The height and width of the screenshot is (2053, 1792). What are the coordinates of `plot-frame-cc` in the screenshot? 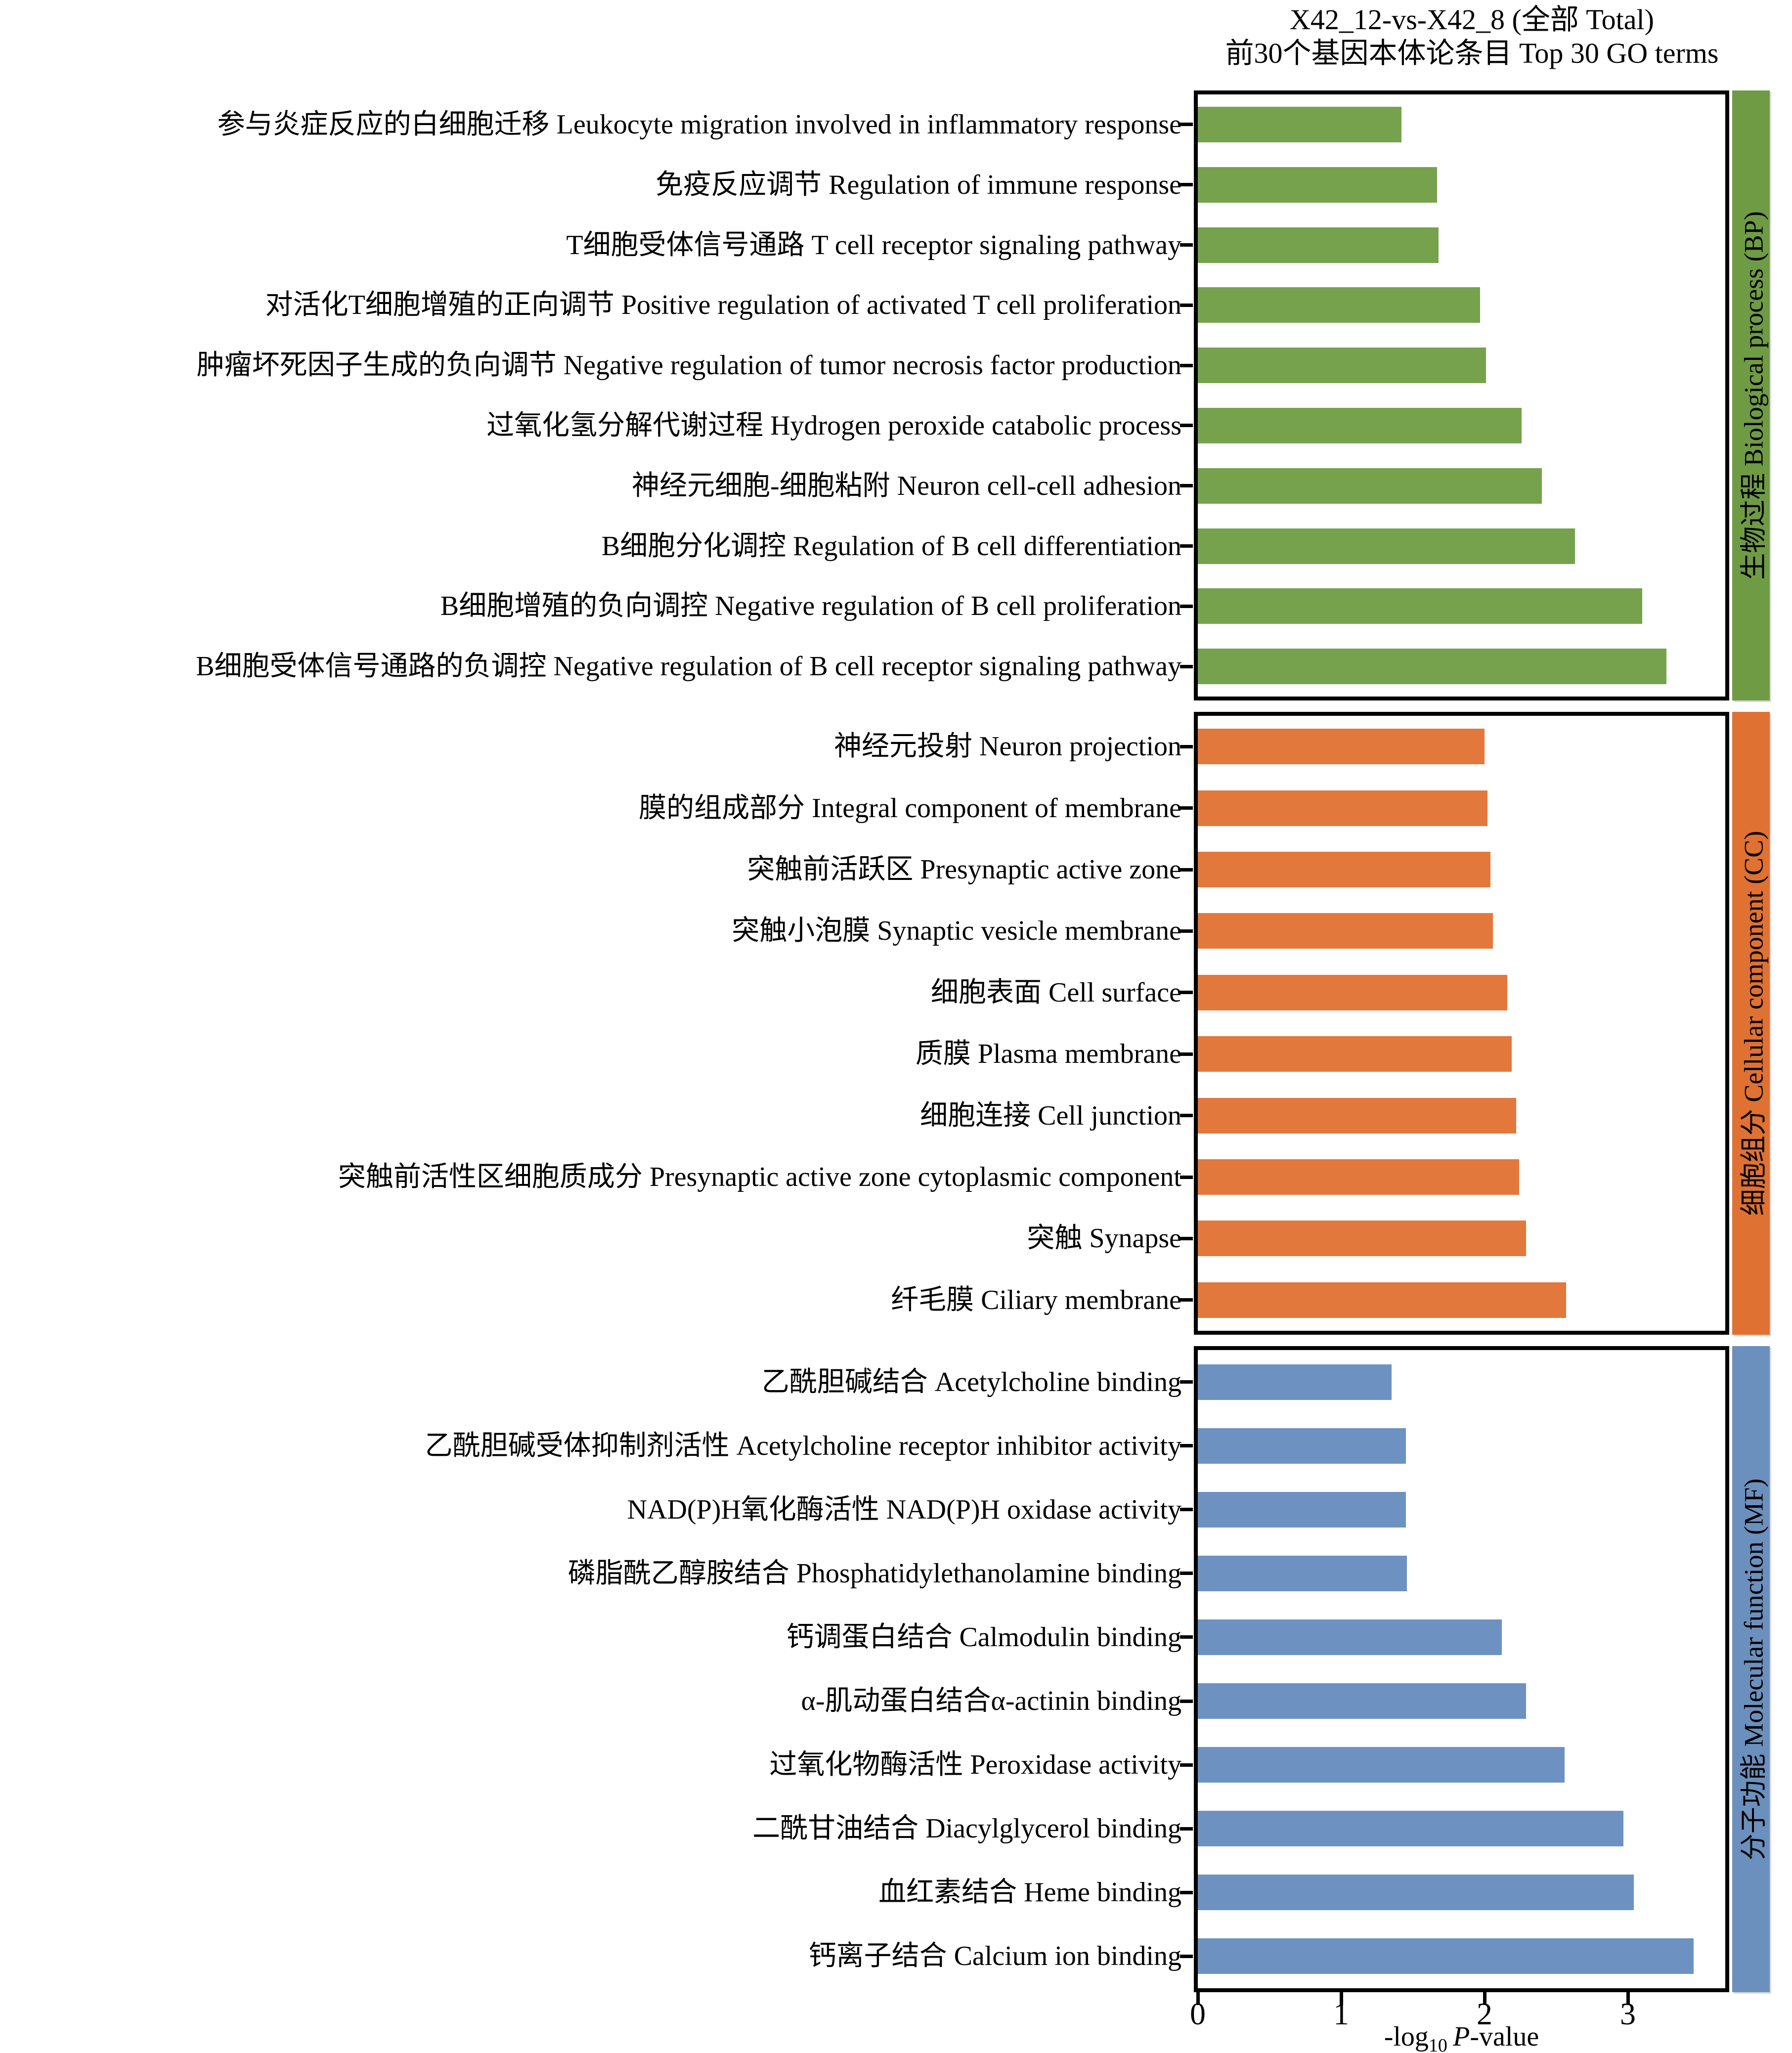 It's located at (1461, 1023).